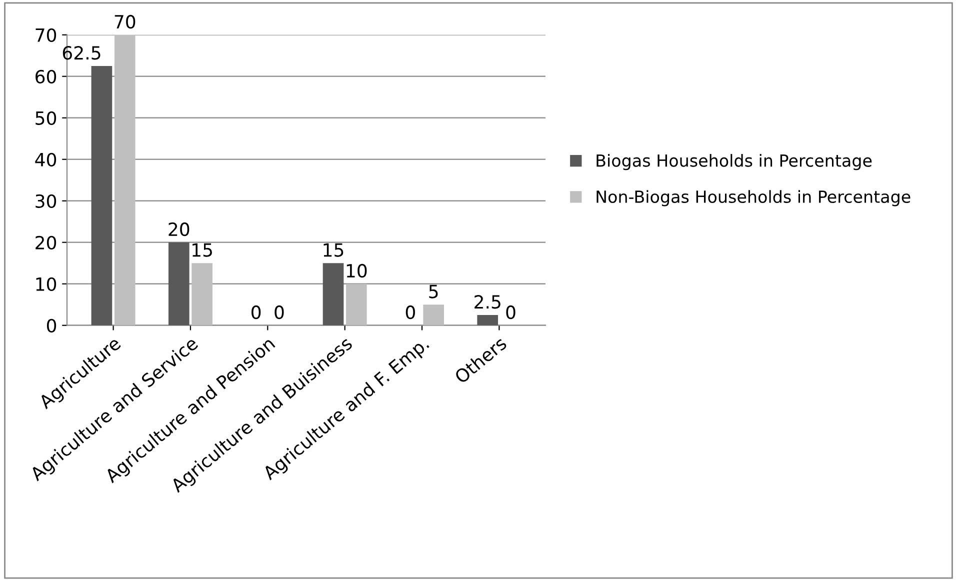  What do you see at coordinates (356, 271) in the screenshot?
I see `data-label: 10` at bounding box center [356, 271].